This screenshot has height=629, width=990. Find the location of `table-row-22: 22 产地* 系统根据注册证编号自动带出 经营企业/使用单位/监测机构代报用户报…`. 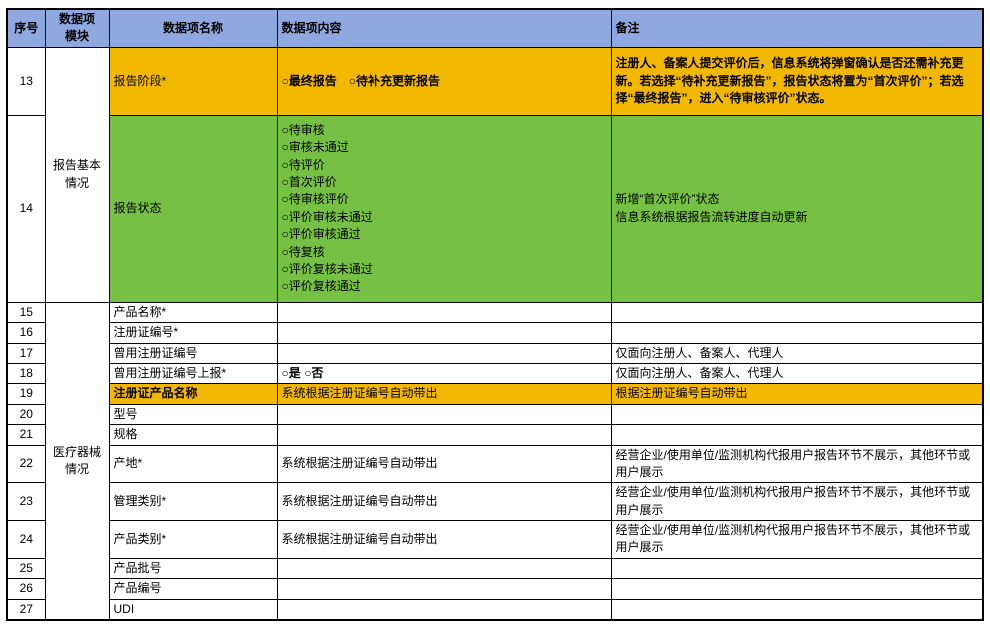

table-row-22: 22 产地* 系统根据注册证编号自动带出 经营企业/使用单位/监测机构代报用户报… is located at coordinates (495, 464).